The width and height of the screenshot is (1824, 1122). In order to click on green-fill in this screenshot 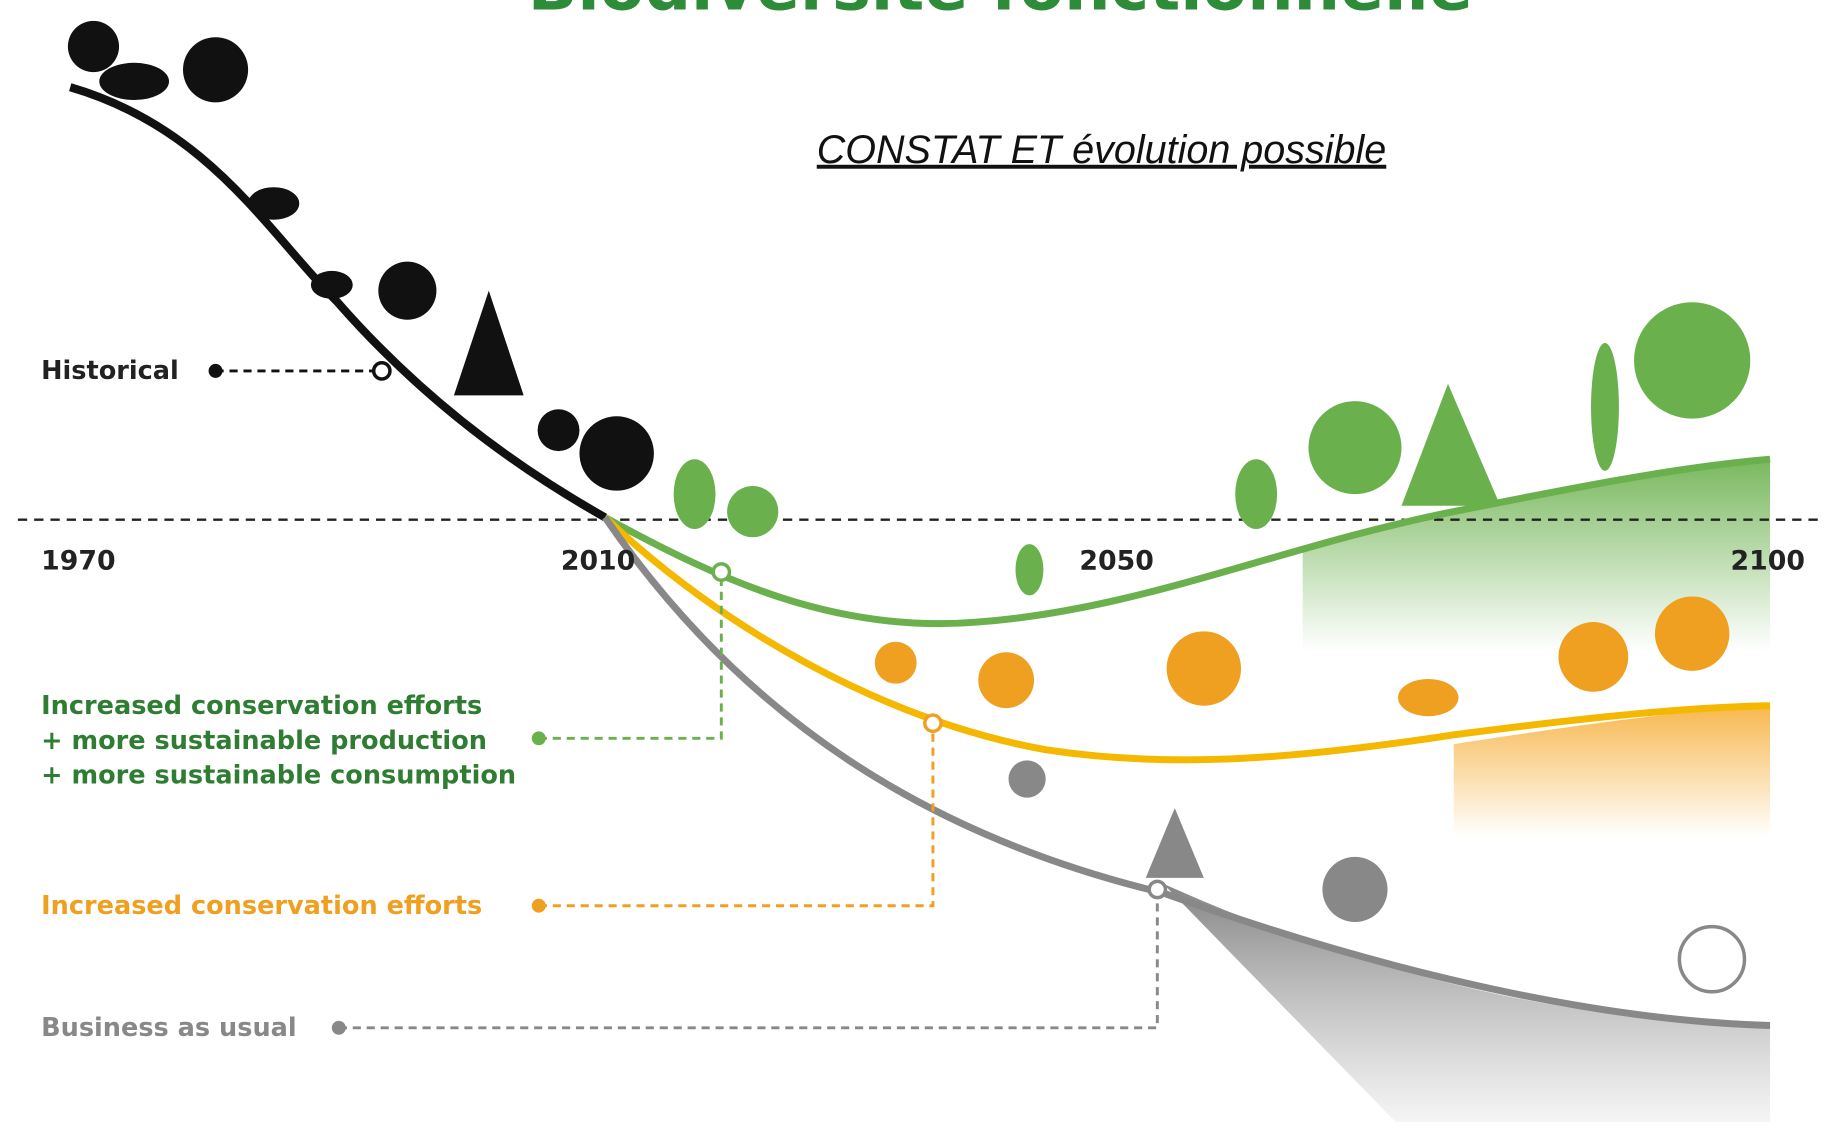, I will do `click(1536, 555)`.